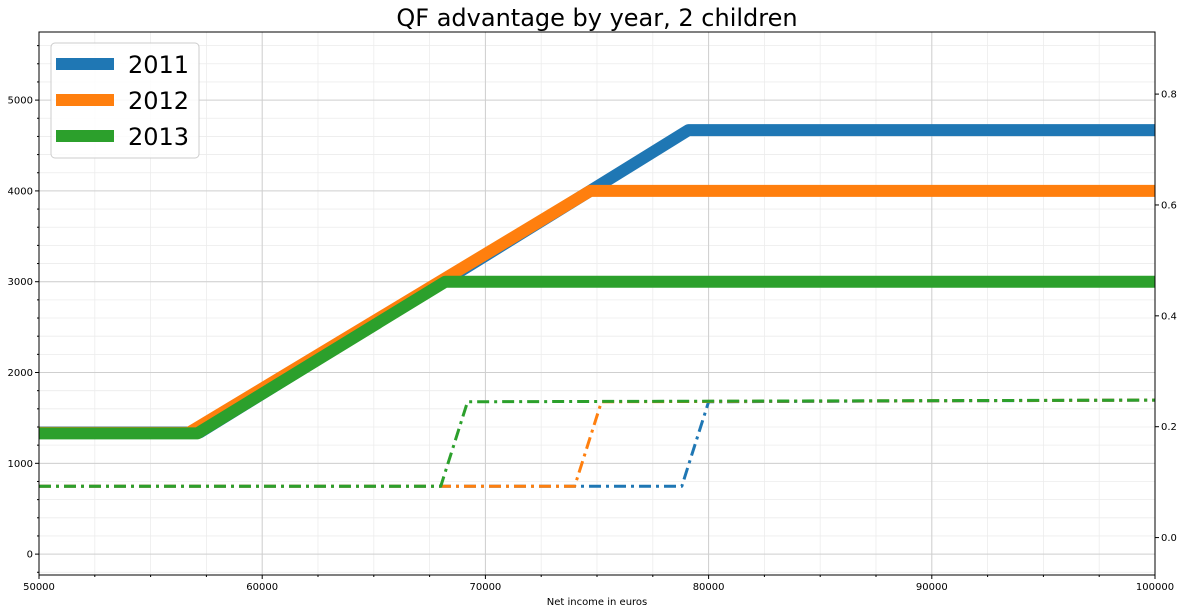  I want to click on y-tick-label: 3000, so click(20, 282).